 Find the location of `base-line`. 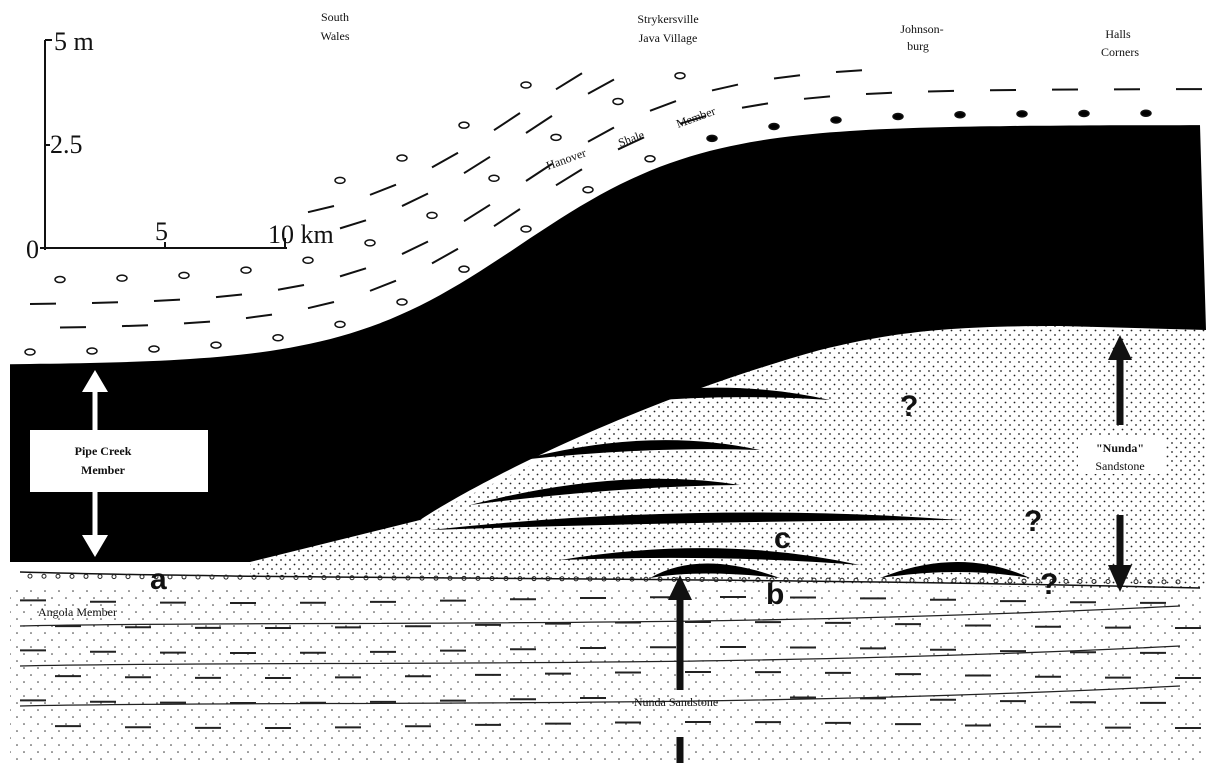

base-line is located at coordinates (610, 580).